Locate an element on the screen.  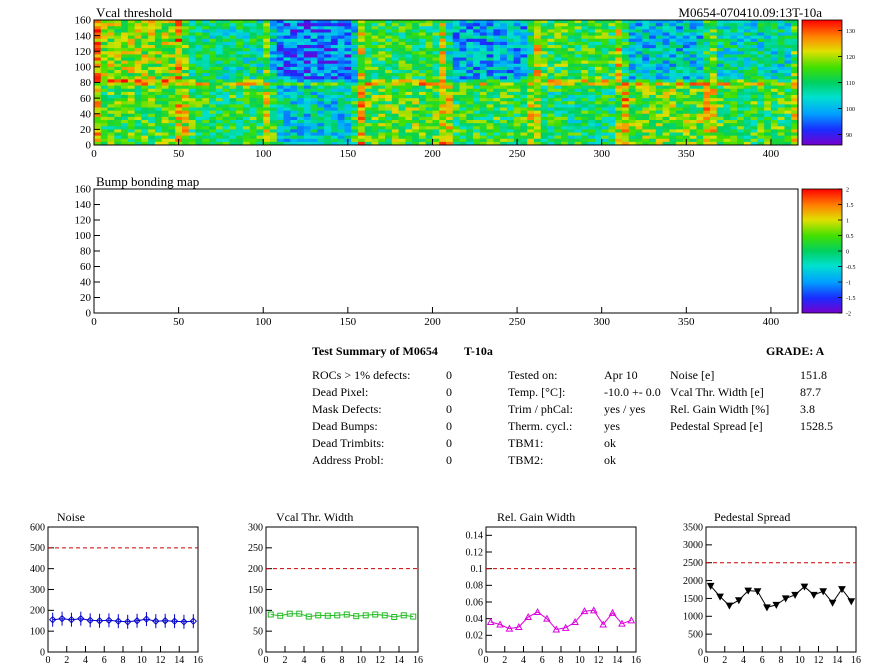
x-tick-label: 150 is located at coordinates (348, 322).